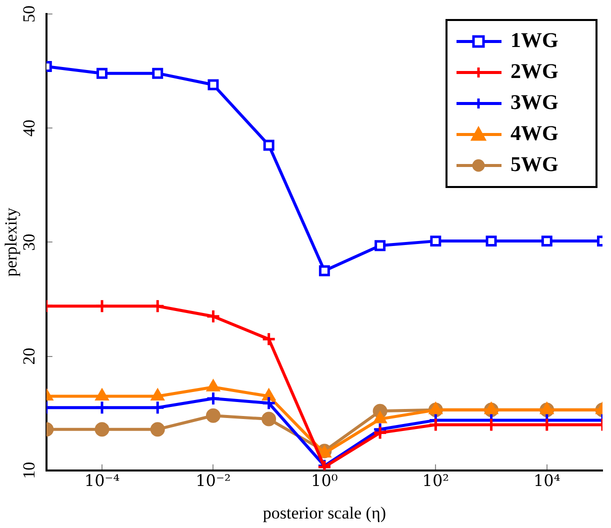 Image resolution: width=611 pixels, height=528 pixels. I want to click on x-tick-label: 10⁰, so click(324, 480).